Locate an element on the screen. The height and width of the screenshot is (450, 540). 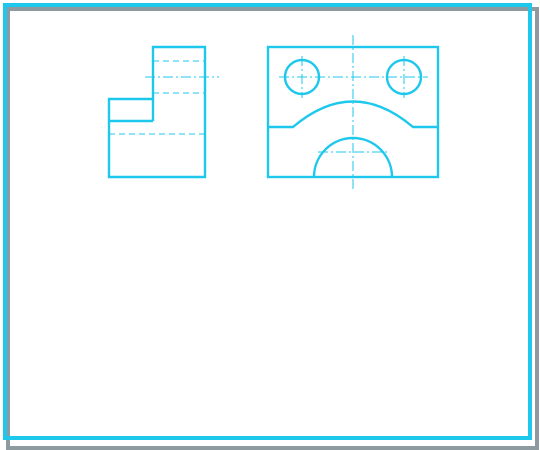
front-view-upper-arch is located at coordinates (353, 114).